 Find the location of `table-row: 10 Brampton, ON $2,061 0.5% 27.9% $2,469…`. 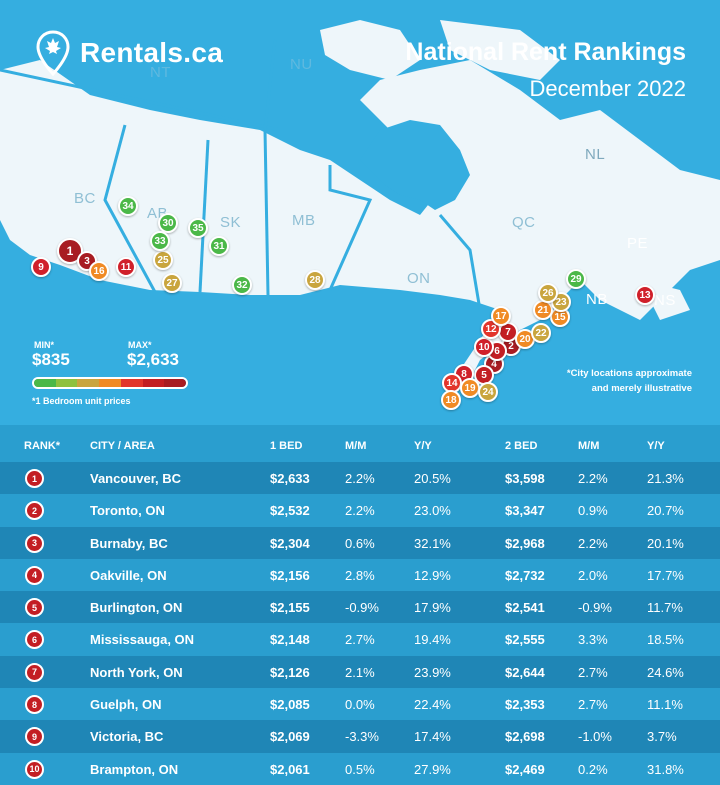

table-row: 10 Brampton, ON $2,061 0.5% 27.9% $2,469… is located at coordinates (360, 768).